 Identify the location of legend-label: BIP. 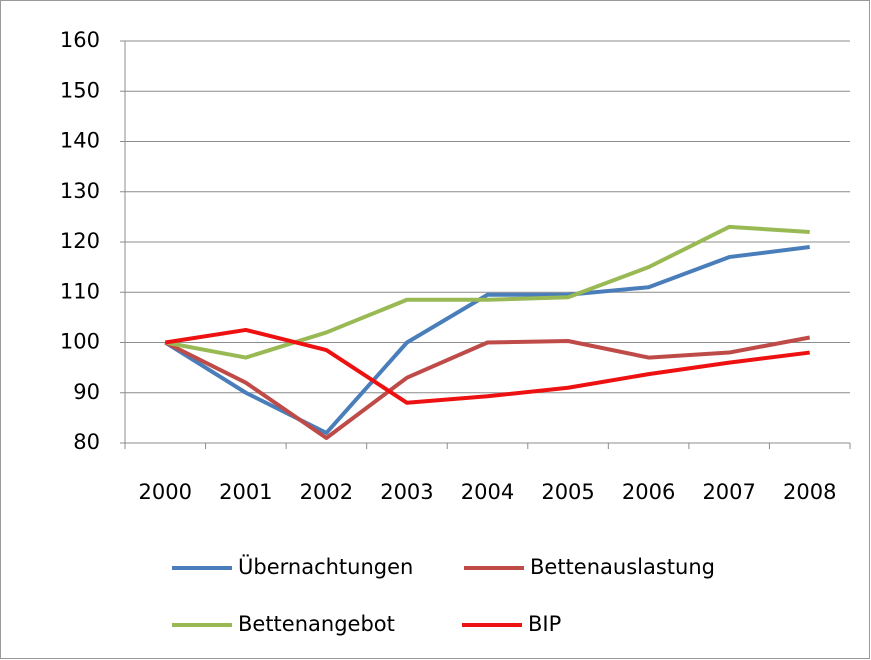
(544, 624).